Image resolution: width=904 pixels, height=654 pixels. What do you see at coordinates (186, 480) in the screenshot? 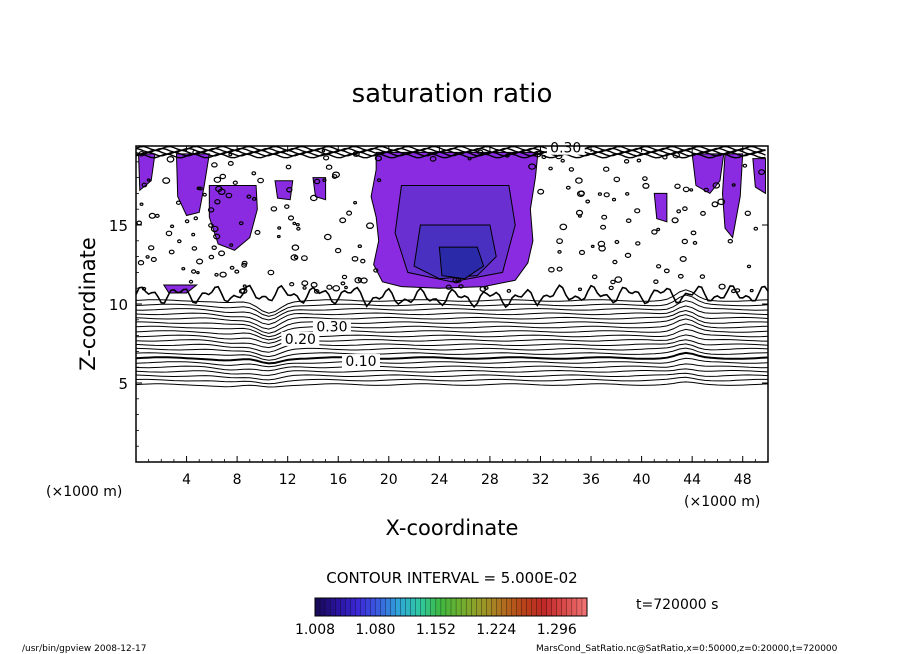
I see `x-tick-label-0: 4` at bounding box center [186, 480].